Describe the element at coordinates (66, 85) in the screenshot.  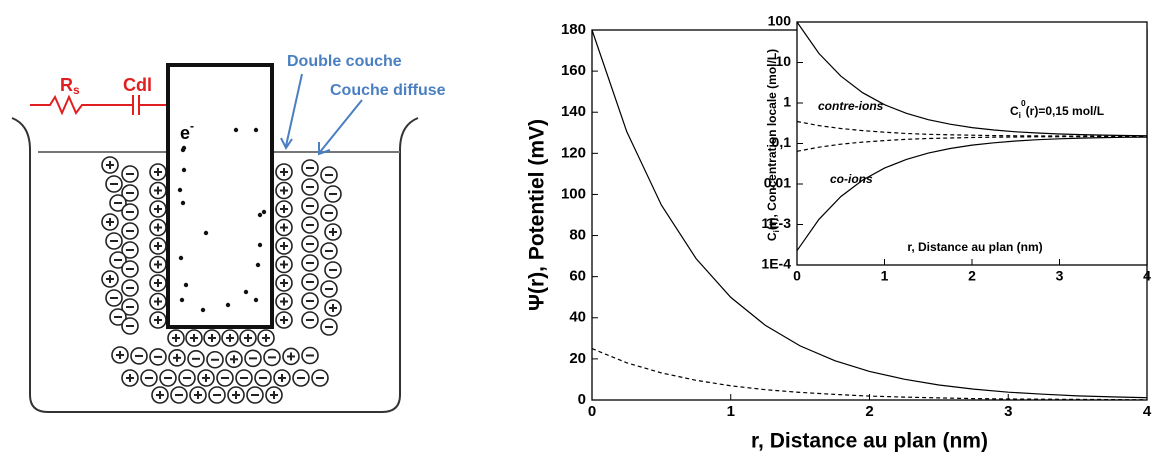
I see `rs-base: R` at that location.